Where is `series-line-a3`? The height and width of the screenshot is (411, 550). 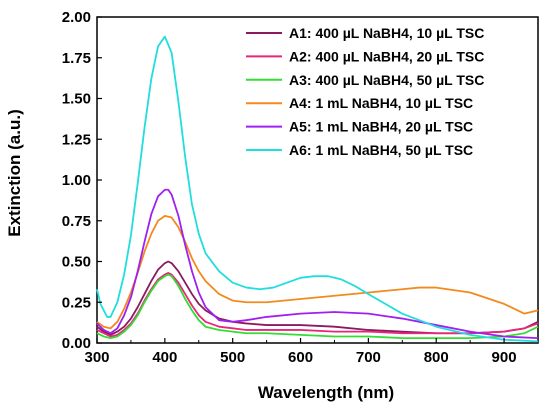 series-line-a3 is located at coordinates (317, 306).